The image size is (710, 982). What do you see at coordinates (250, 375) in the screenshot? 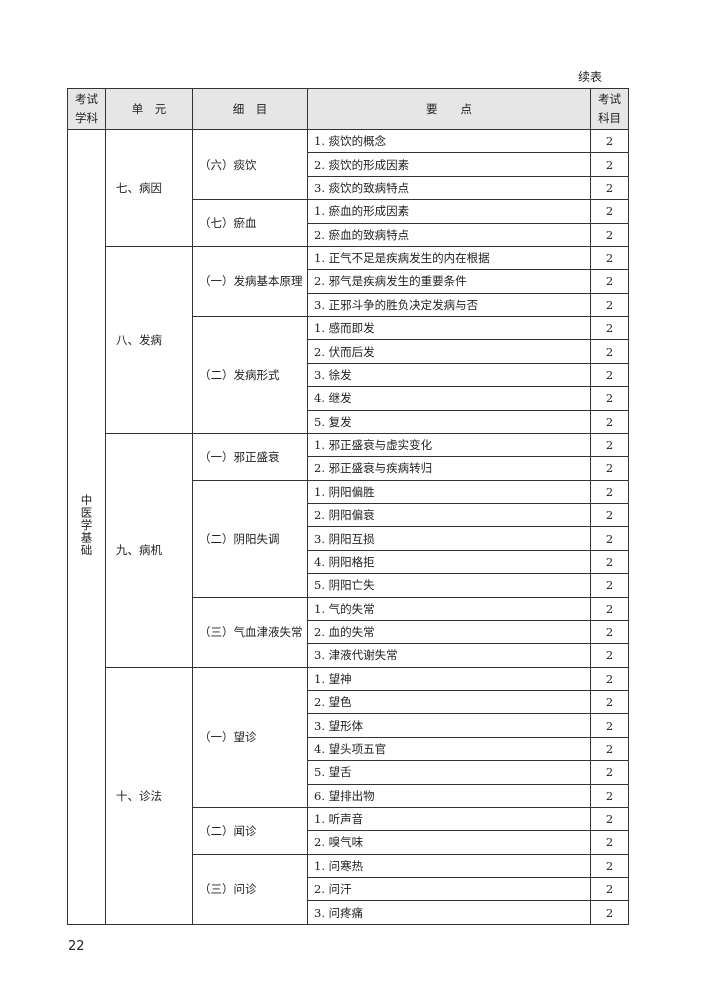
I see `item-cell: （二）发病形式` at bounding box center [250, 375].